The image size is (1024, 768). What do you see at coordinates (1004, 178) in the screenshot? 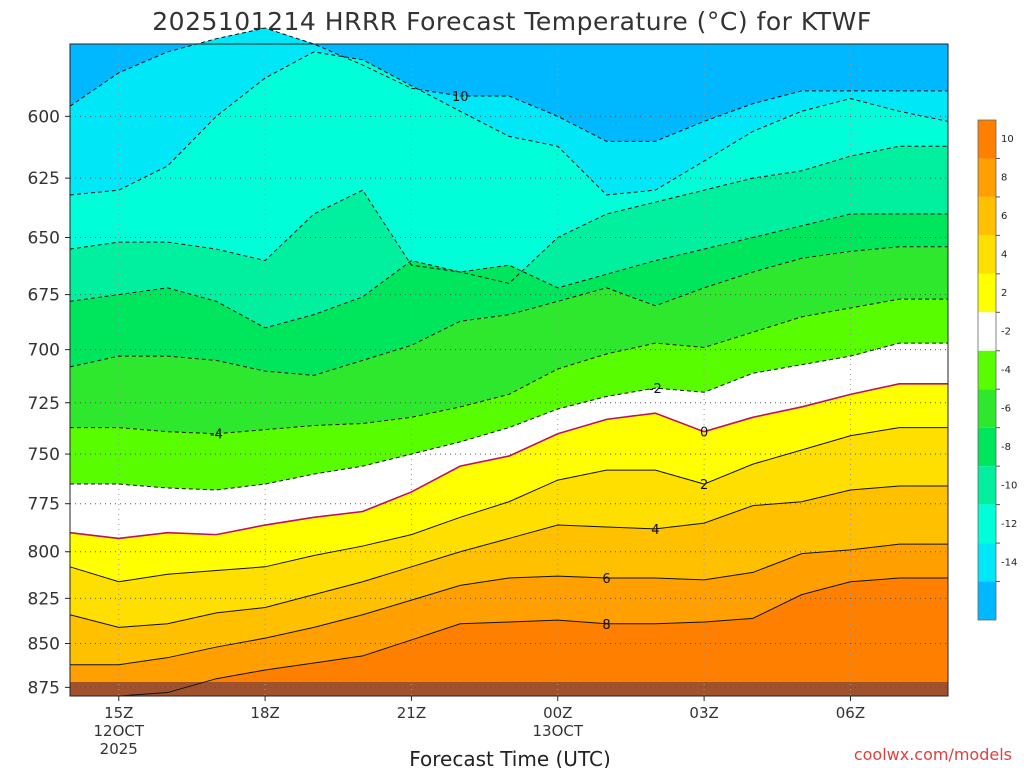
I see `colorbar-label-8: 8` at bounding box center [1004, 178].